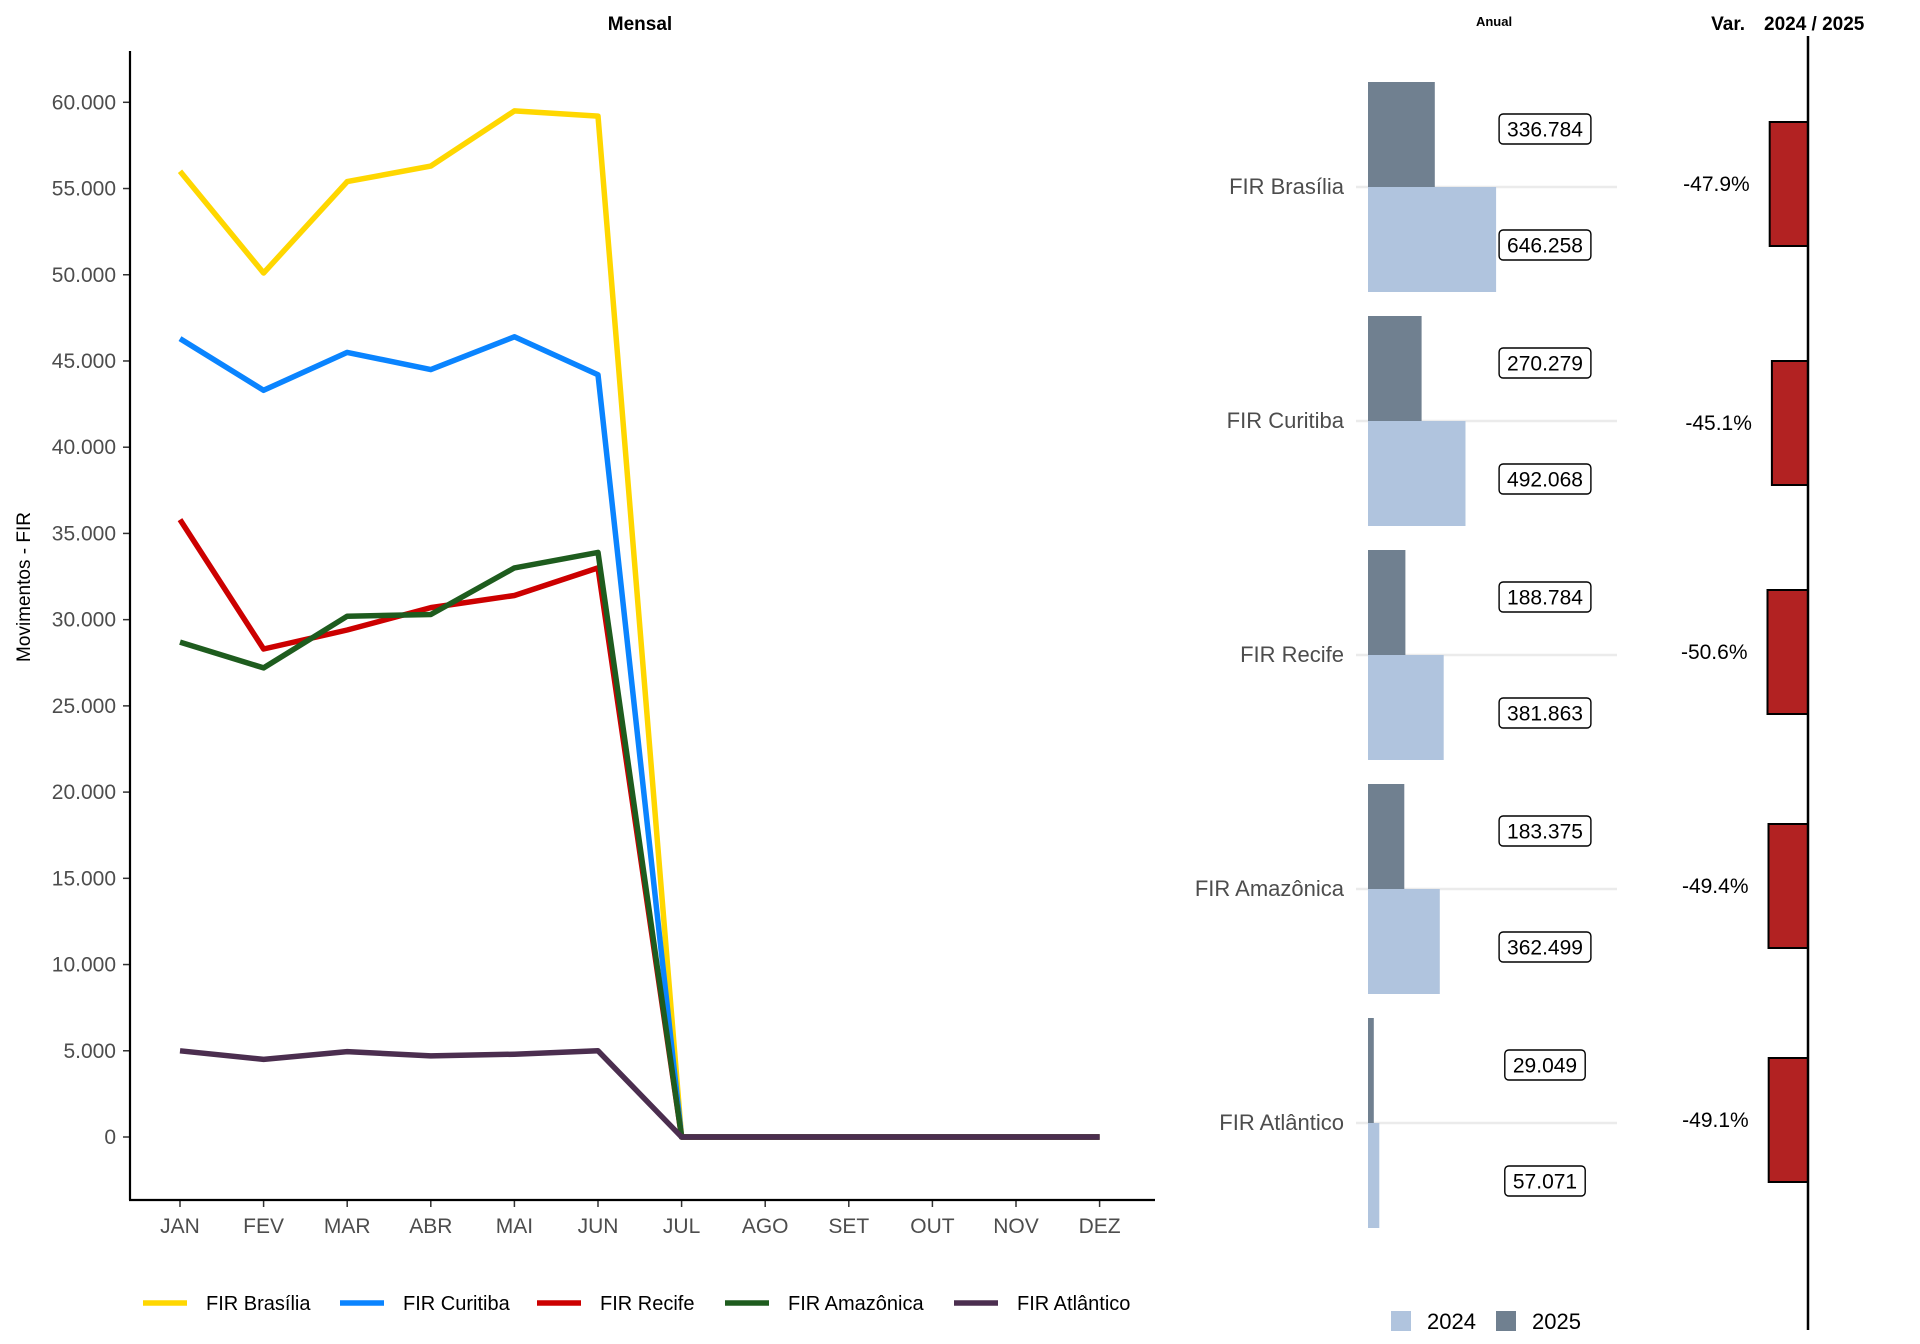  What do you see at coordinates (1486, 1321) in the screenshot?
I see `annual-legend: 2024 2025` at bounding box center [1486, 1321].